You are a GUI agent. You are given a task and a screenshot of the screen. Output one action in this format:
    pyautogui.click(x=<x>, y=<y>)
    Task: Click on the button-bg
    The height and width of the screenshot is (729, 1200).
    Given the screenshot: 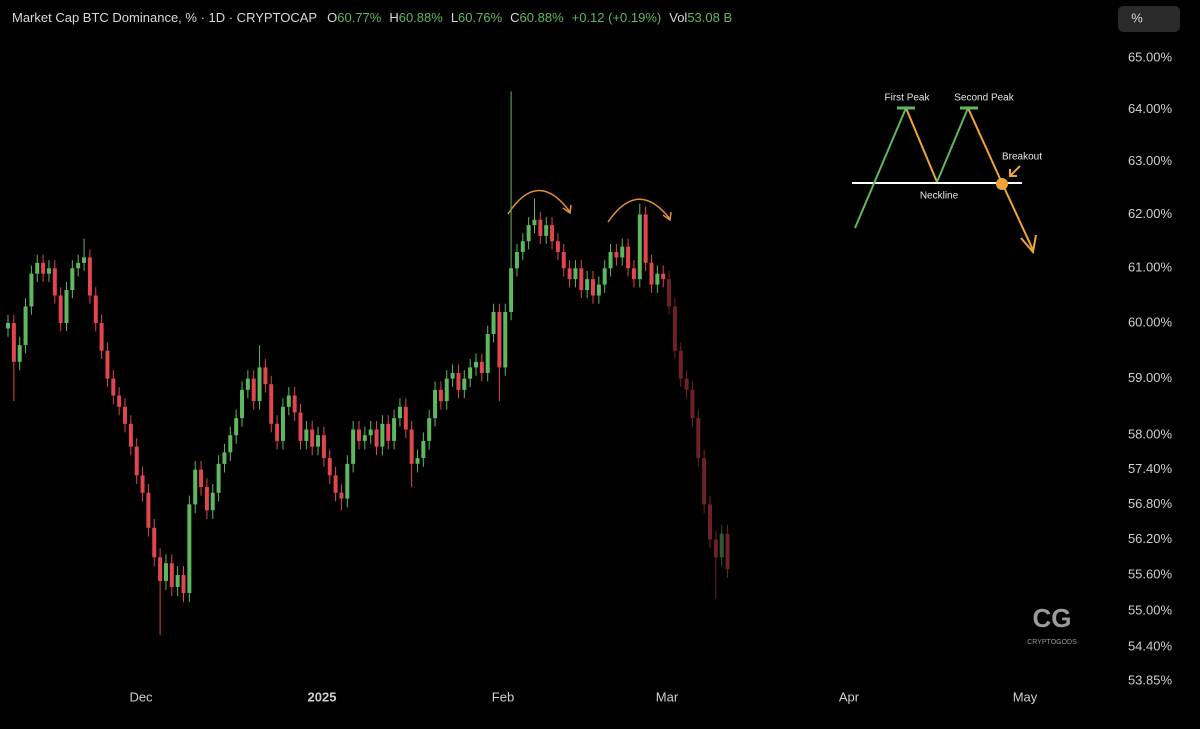 What is the action you would take?
    pyautogui.click(x=1149, y=19)
    